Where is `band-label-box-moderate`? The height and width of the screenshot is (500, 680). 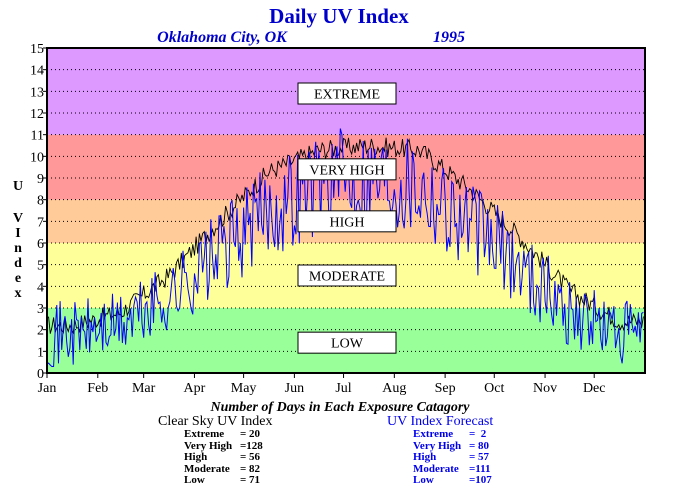
band-label-box-moderate is located at coordinates (347, 275).